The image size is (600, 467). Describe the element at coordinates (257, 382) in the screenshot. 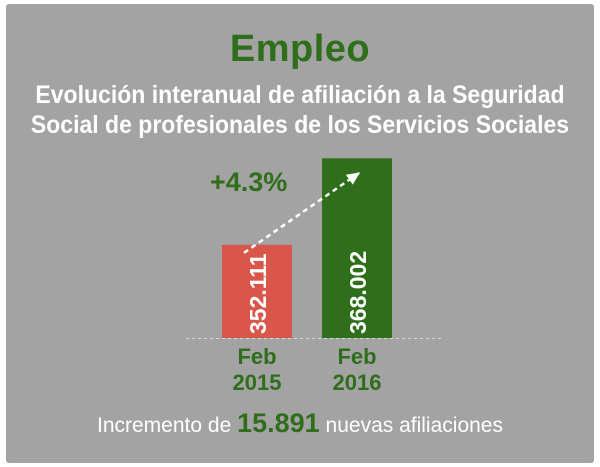

I see `category-label-2015-line-2: 2015` at that location.